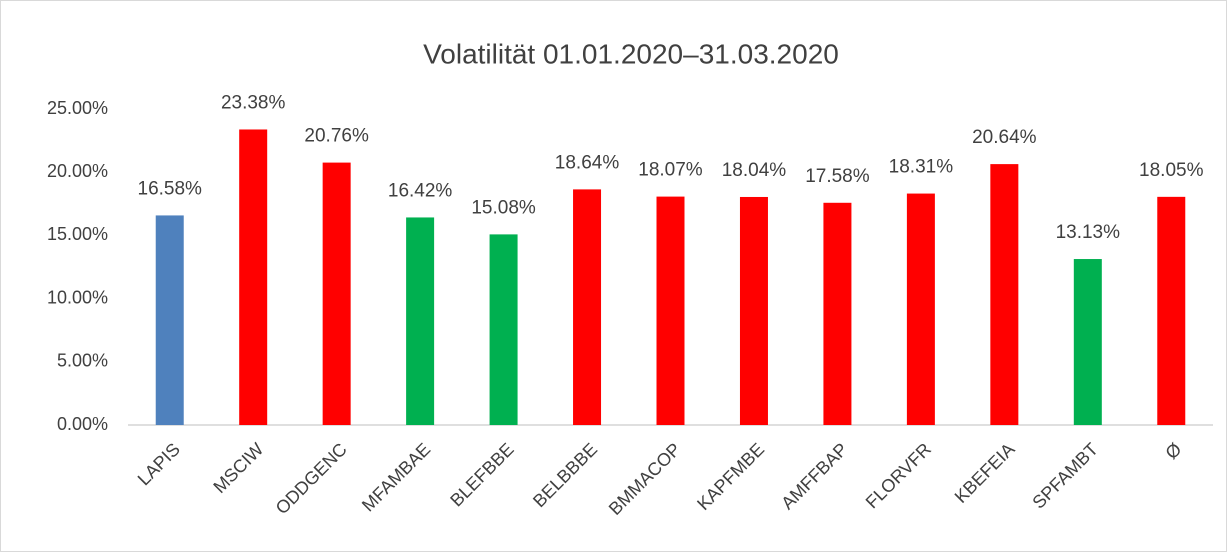 The width and height of the screenshot is (1227, 552). What do you see at coordinates (837, 176) in the screenshot?
I see `value-label: 17.58%` at bounding box center [837, 176].